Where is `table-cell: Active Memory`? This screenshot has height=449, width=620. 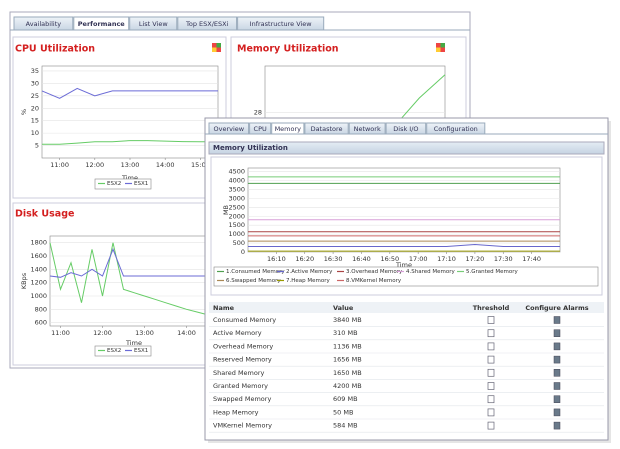
table-cell: Active Memory is located at coordinates (237, 333).